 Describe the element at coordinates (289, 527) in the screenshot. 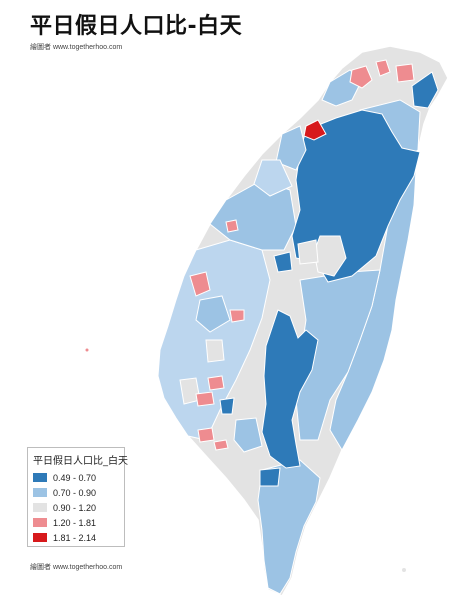

I see `region-south` at that location.